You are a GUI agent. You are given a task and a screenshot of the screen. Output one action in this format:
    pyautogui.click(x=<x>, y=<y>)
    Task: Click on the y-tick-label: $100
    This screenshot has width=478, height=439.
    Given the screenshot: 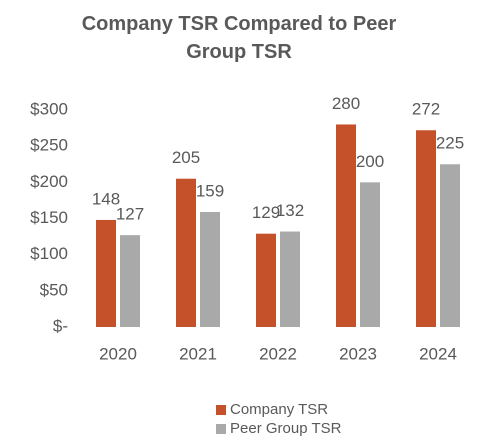 What is the action you would take?
    pyautogui.click(x=49, y=253)
    